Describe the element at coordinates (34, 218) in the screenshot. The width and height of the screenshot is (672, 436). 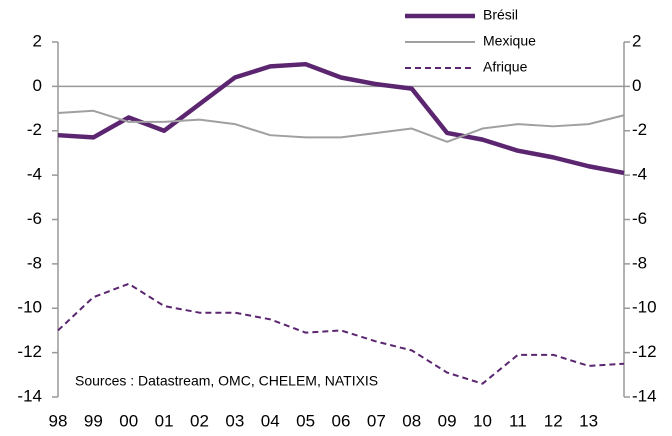
I see `y-tick-label: -6` at that location.